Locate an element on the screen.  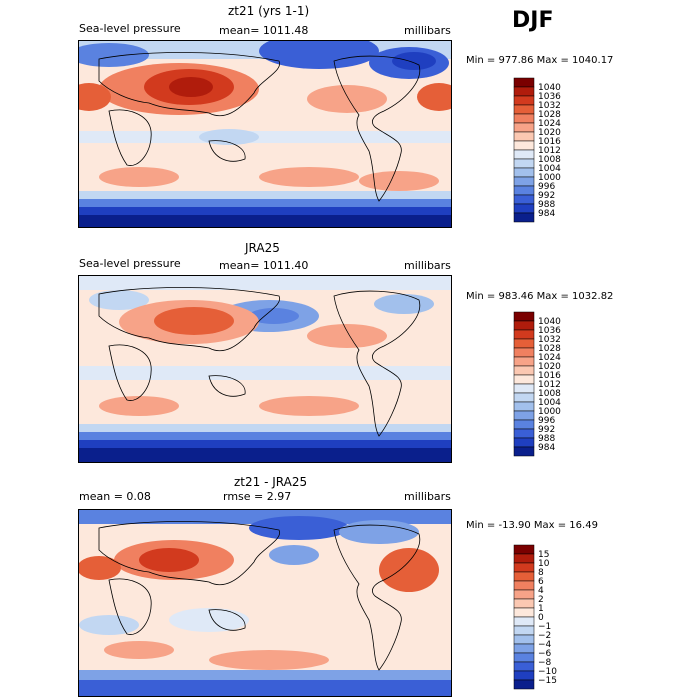
panel-3-map-field is located at coordinates (265, 603).